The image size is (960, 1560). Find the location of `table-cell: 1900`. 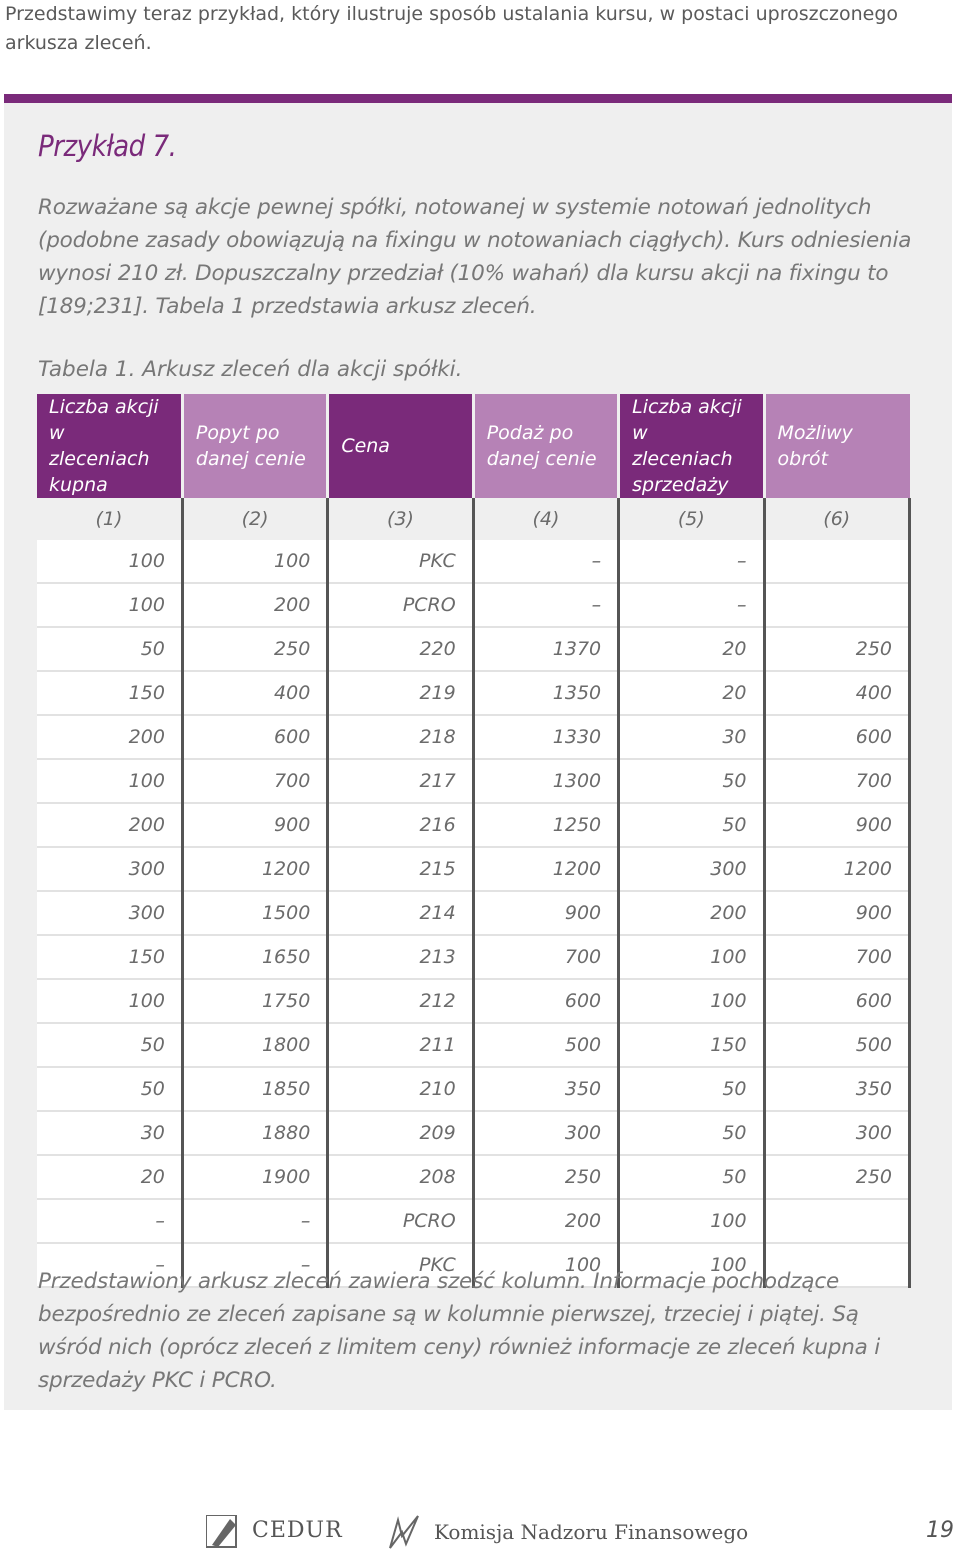

table-cell: 1900 is located at coordinates (256, 1177).